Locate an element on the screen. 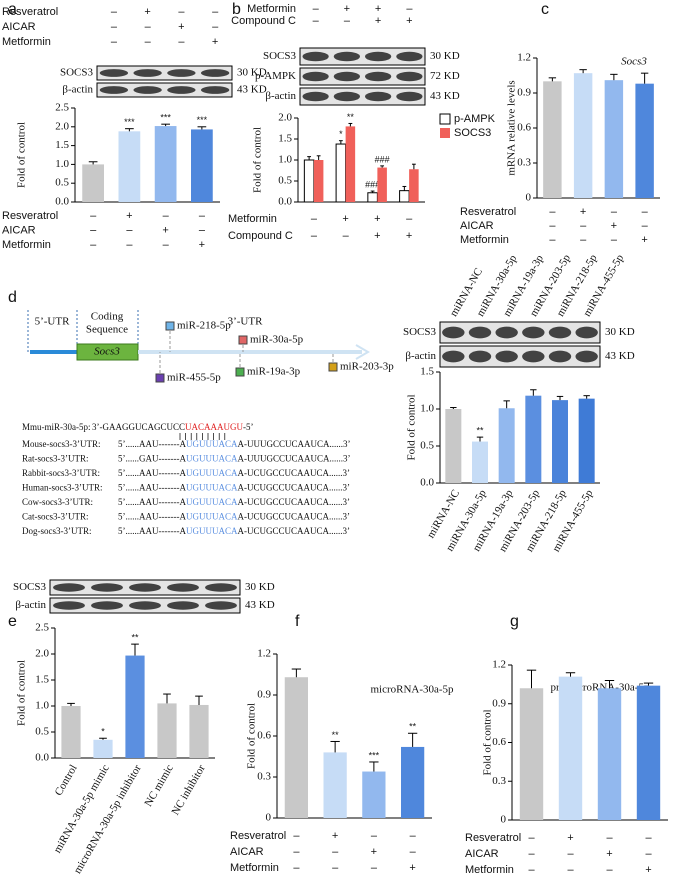  y-tick-label: 1.2 is located at coordinates (264, 654).